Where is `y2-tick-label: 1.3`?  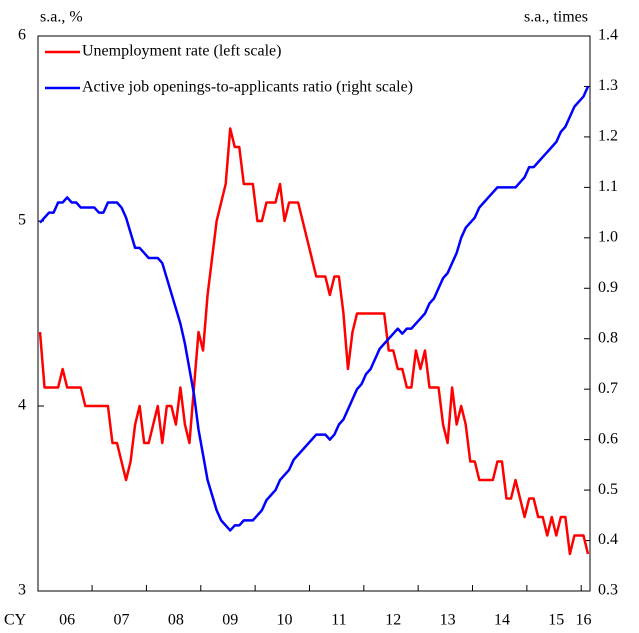 y2-tick-label: 1.3 is located at coordinates (608, 85).